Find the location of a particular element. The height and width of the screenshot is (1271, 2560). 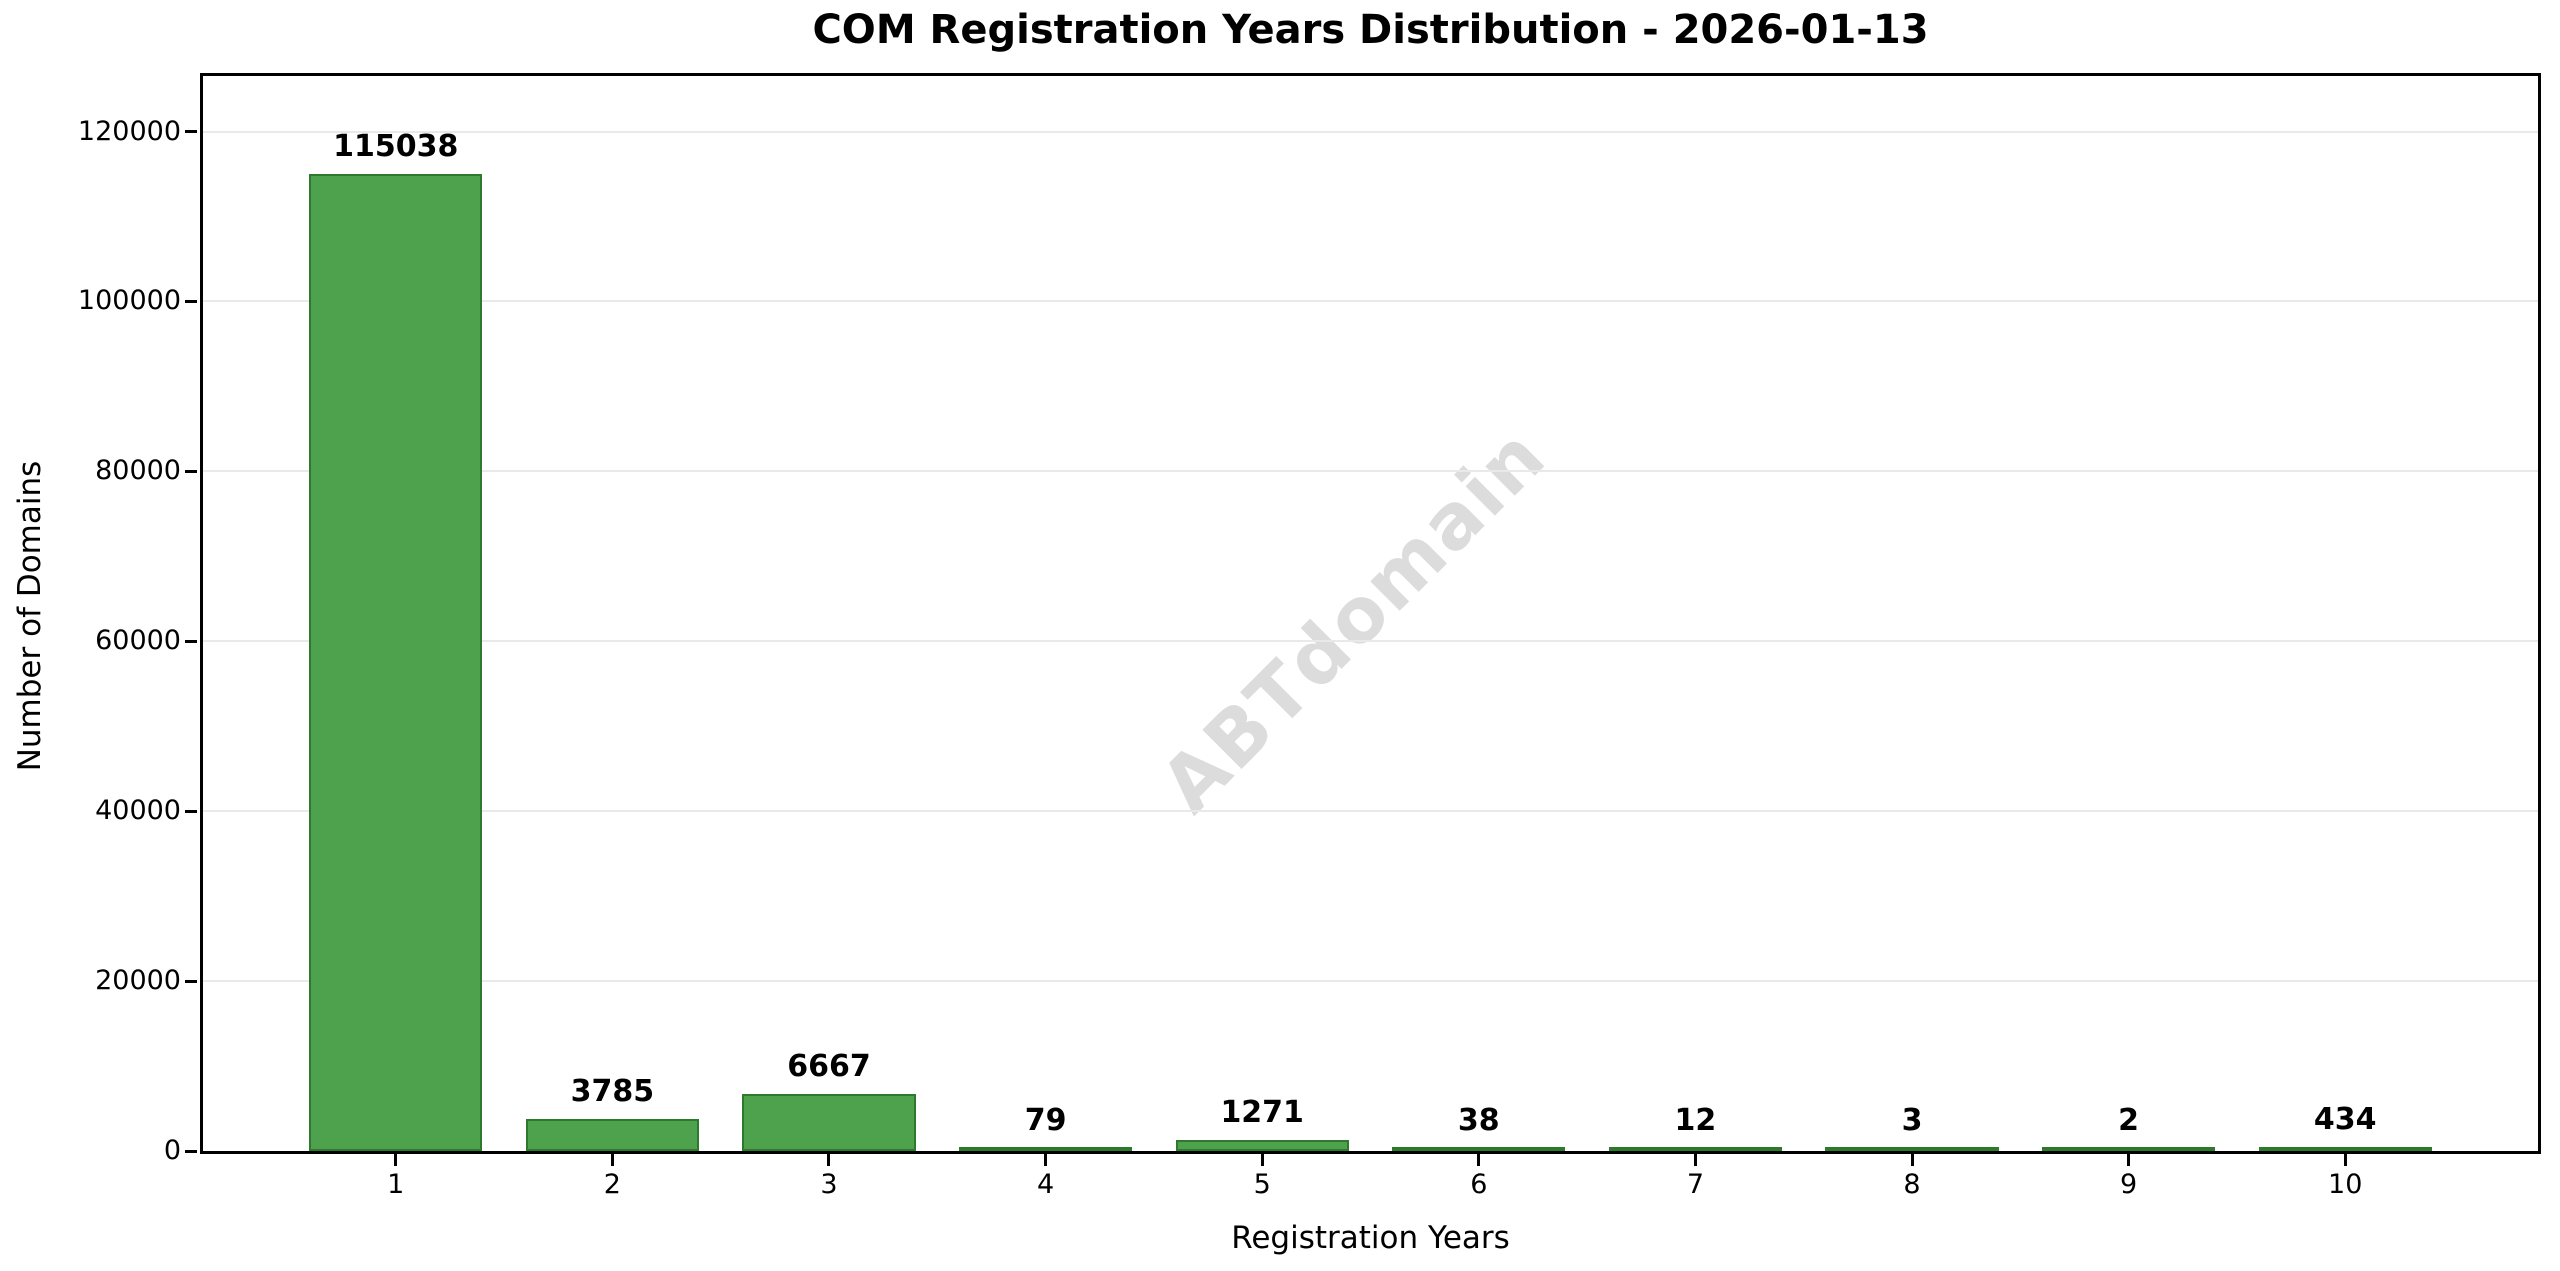

watermark: ABTdomain is located at coordinates (1353, 620).